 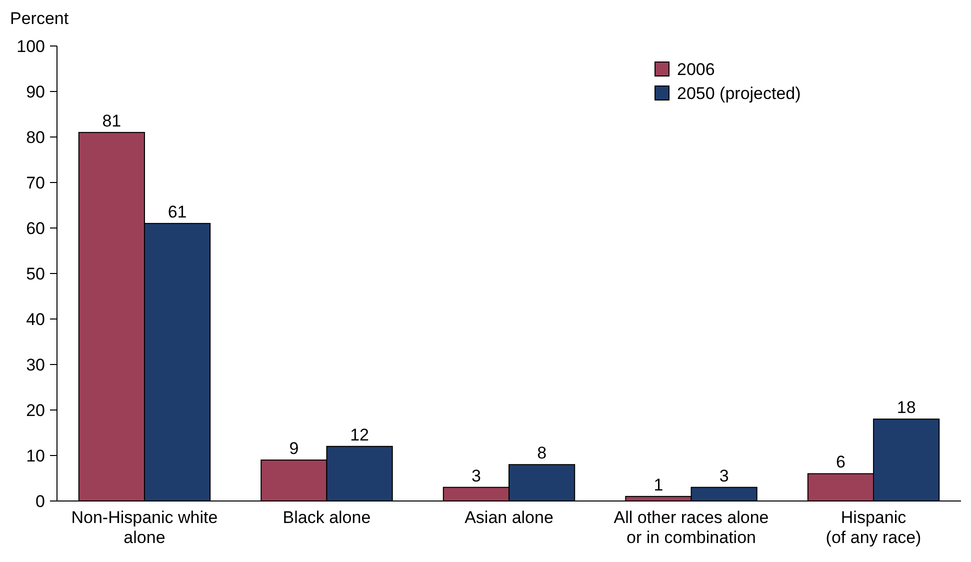 What do you see at coordinates (841, 462) in the screenshot?
I see `data-label: 6` at bounding box center [841, 462].